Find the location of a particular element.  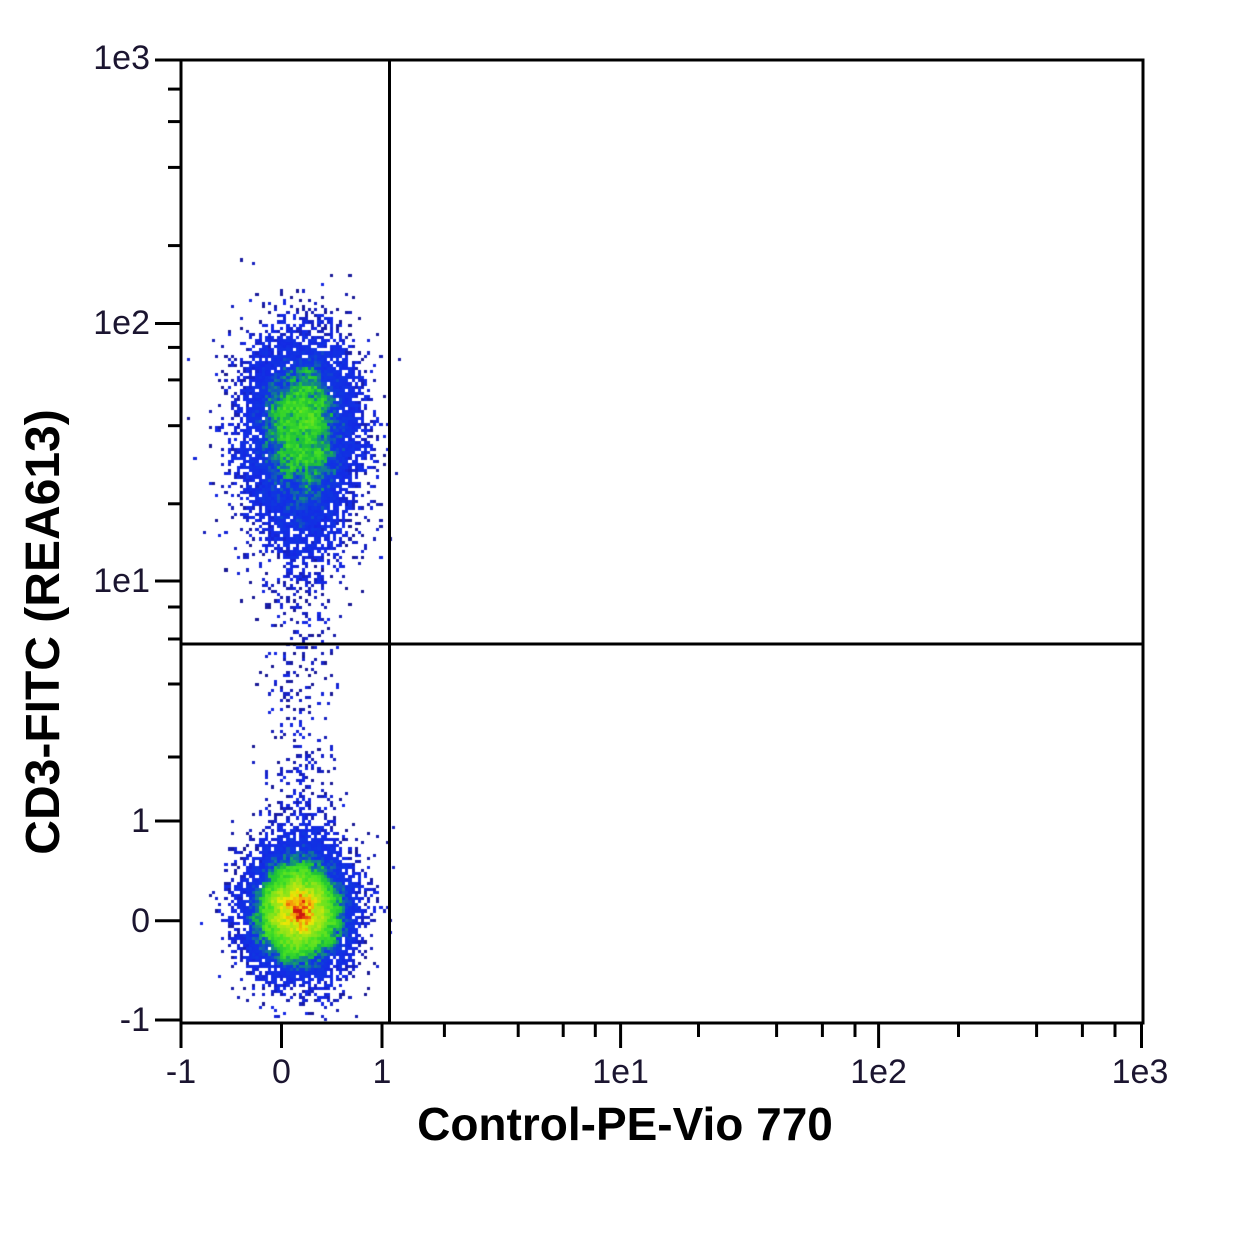

svg-text: Control-PE-Vio 770 is located at coordinates (625, 1124).